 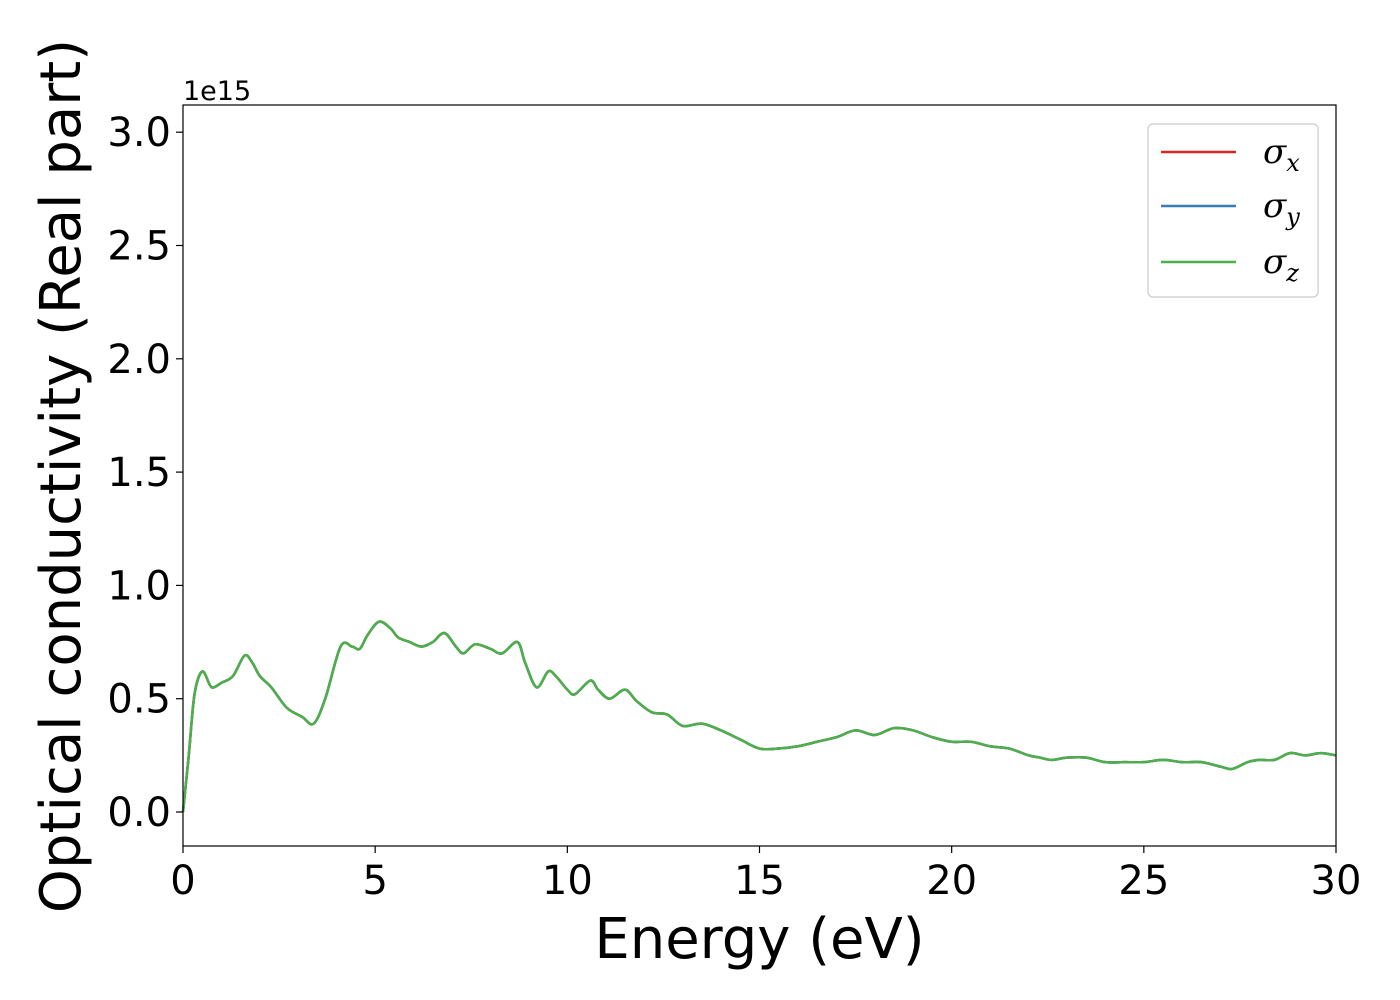 I want to click on legend-label-y: σy, so click(x=1281, y=208).